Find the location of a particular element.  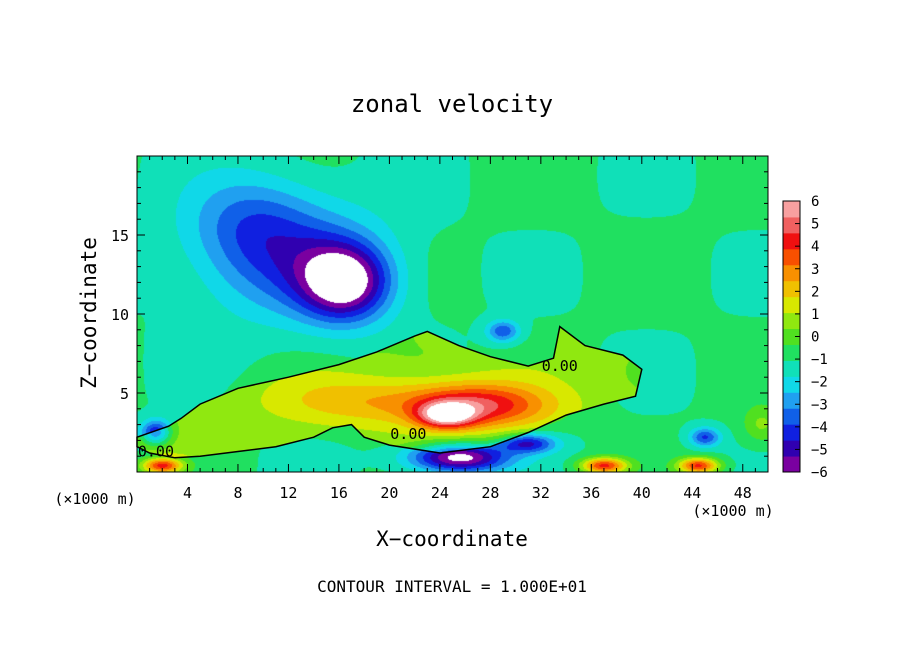

x-tick-label: 4 is located at coordinates (187, 493).